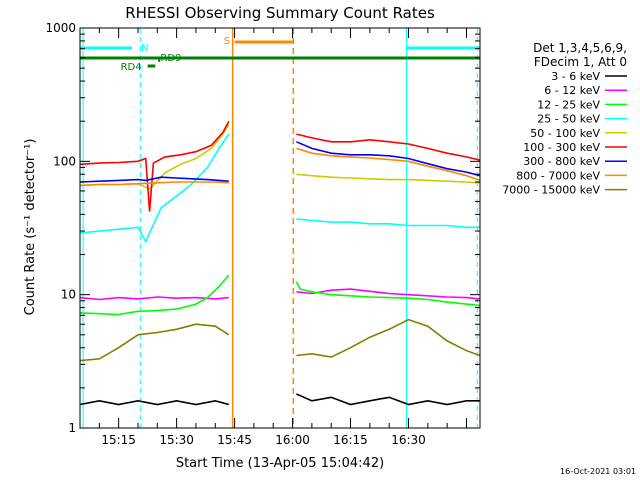  Describe the element at coordinates (408, 440) in the screenshot. I see `x-tick-label: 16:30` at that location.